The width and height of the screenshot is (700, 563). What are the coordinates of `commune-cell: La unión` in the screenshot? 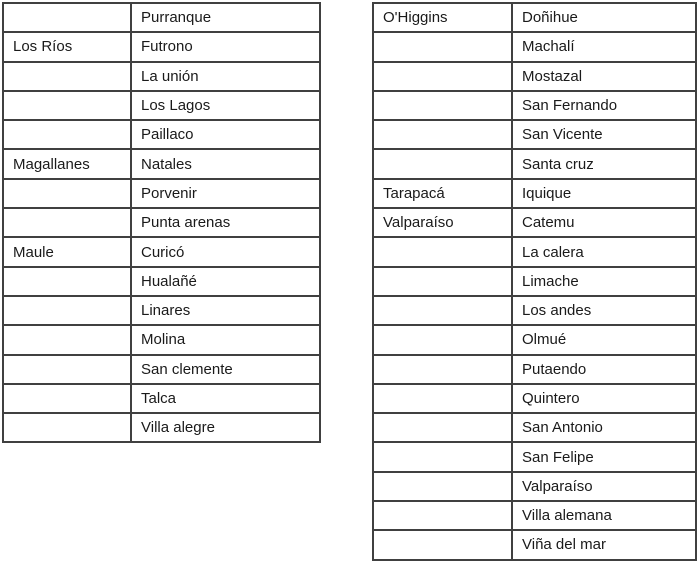 It's located at (225, 76).